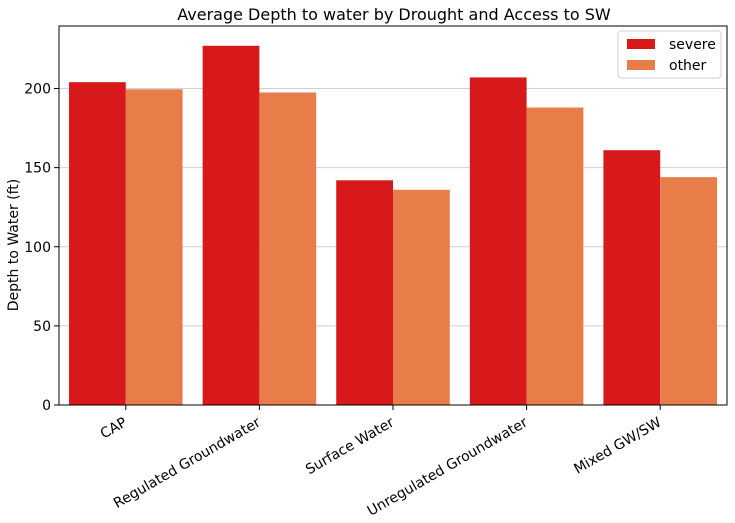  Describe the element at coordinates (641, 65) in the screenshot. I see `legend-swatch-other` at that location.